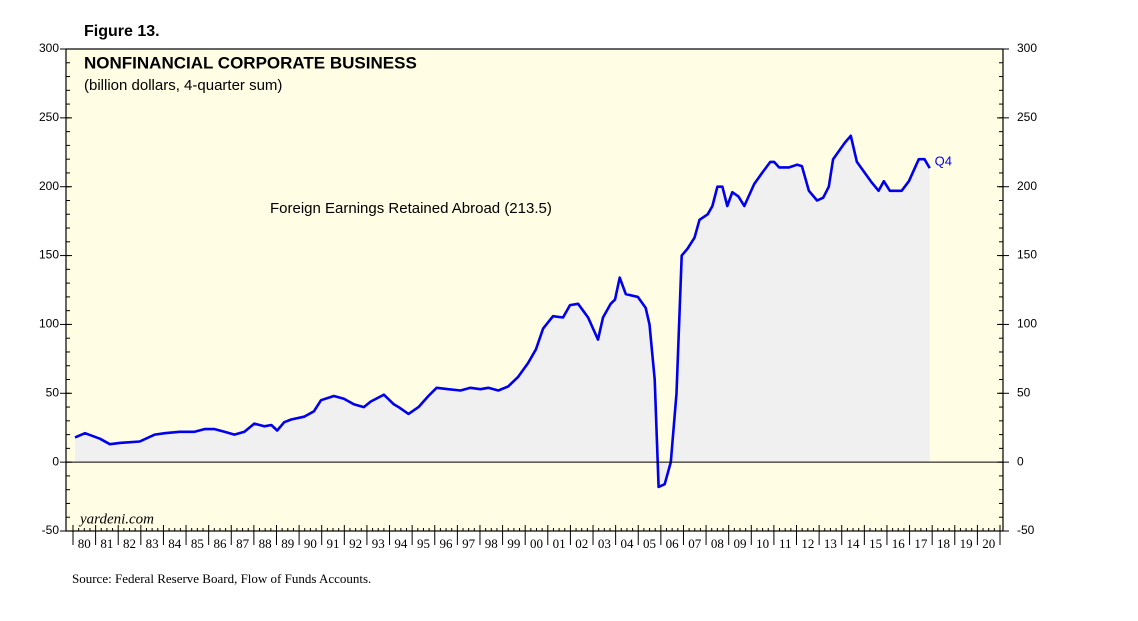 The height and width of the screenshot is (621, 1138). Describe the element at coordinates (265, 543) in the screenshot. I see `x-tick-label: 88` at that location.